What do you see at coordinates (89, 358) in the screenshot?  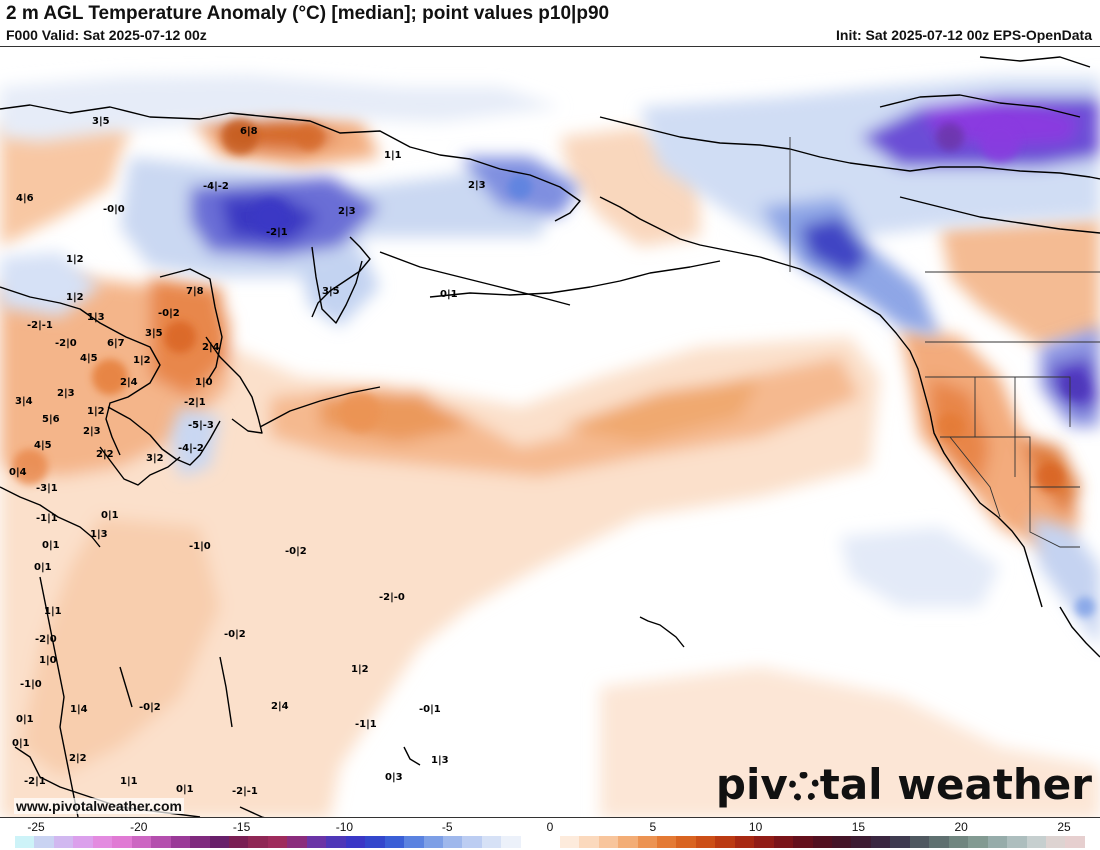 I see `point-value: 4|5` at bounding box center [89, 358].